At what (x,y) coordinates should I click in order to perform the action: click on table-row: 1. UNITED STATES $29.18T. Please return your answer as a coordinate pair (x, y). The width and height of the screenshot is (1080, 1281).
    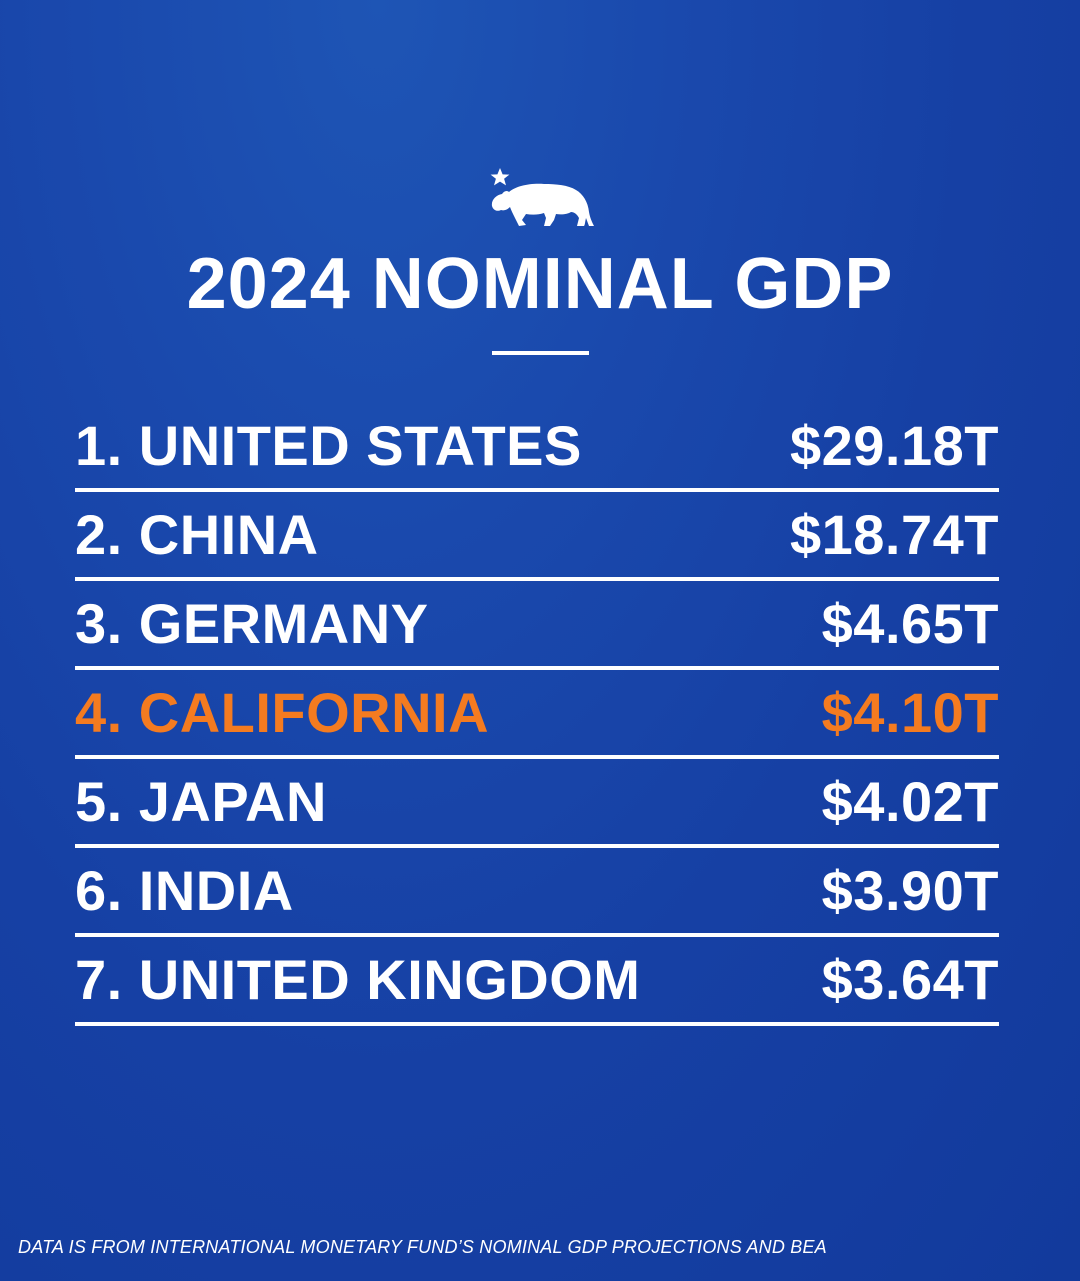
    Looking at the image, I should click on (537, 447).